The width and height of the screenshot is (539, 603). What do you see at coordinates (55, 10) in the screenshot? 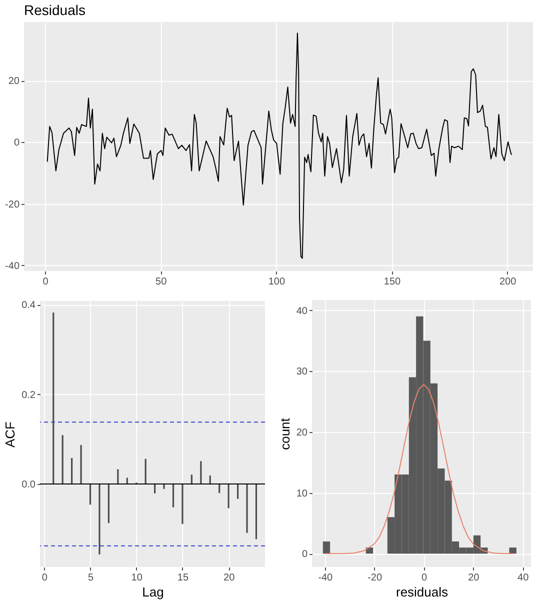
I see `chart-title: Residuals` at bounding box center [55, 10].